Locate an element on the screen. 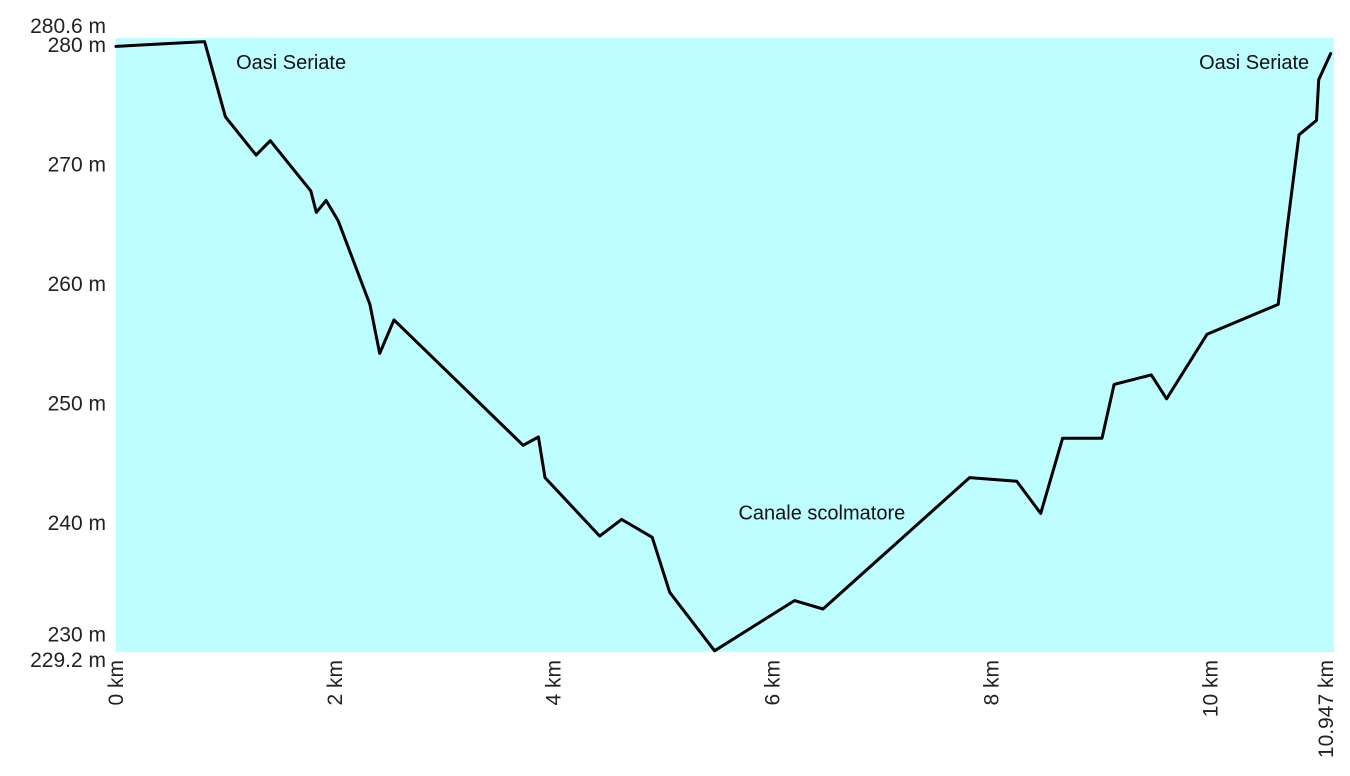  y-tick-label: 250 m is located at coordinates (77, 404).